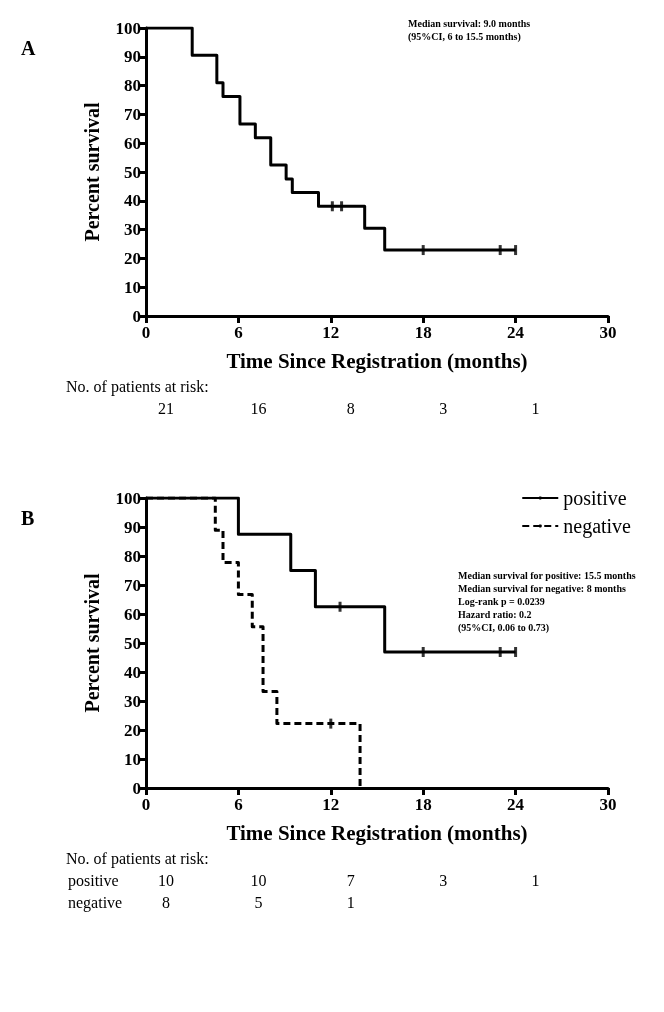  Describe the element at coordinates (542, 588) in the screenshot. I see `annotation: Median survival for negative: 8 months` at that location.